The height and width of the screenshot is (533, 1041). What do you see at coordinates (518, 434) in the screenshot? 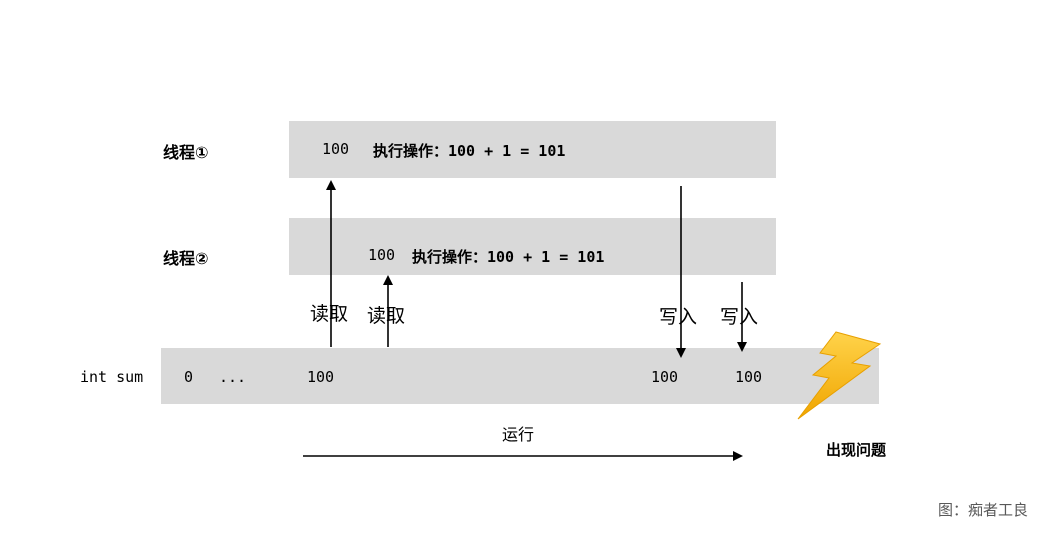
I see `timeline-label: 运行` at bounding box center [518, 434].